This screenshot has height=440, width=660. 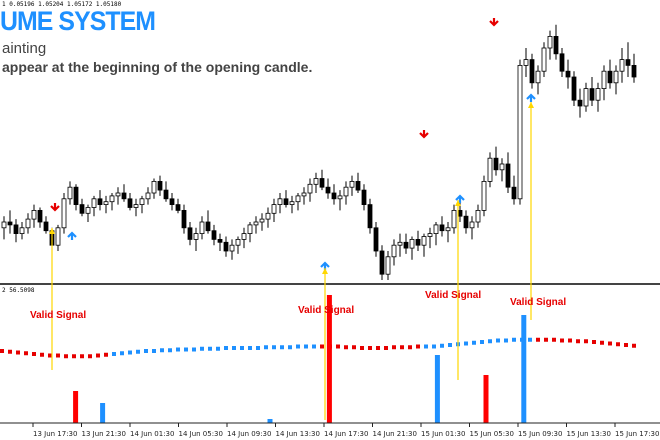 I want to click on valid-signal-label-1: Valid Signal, so click(x=58, y=315).